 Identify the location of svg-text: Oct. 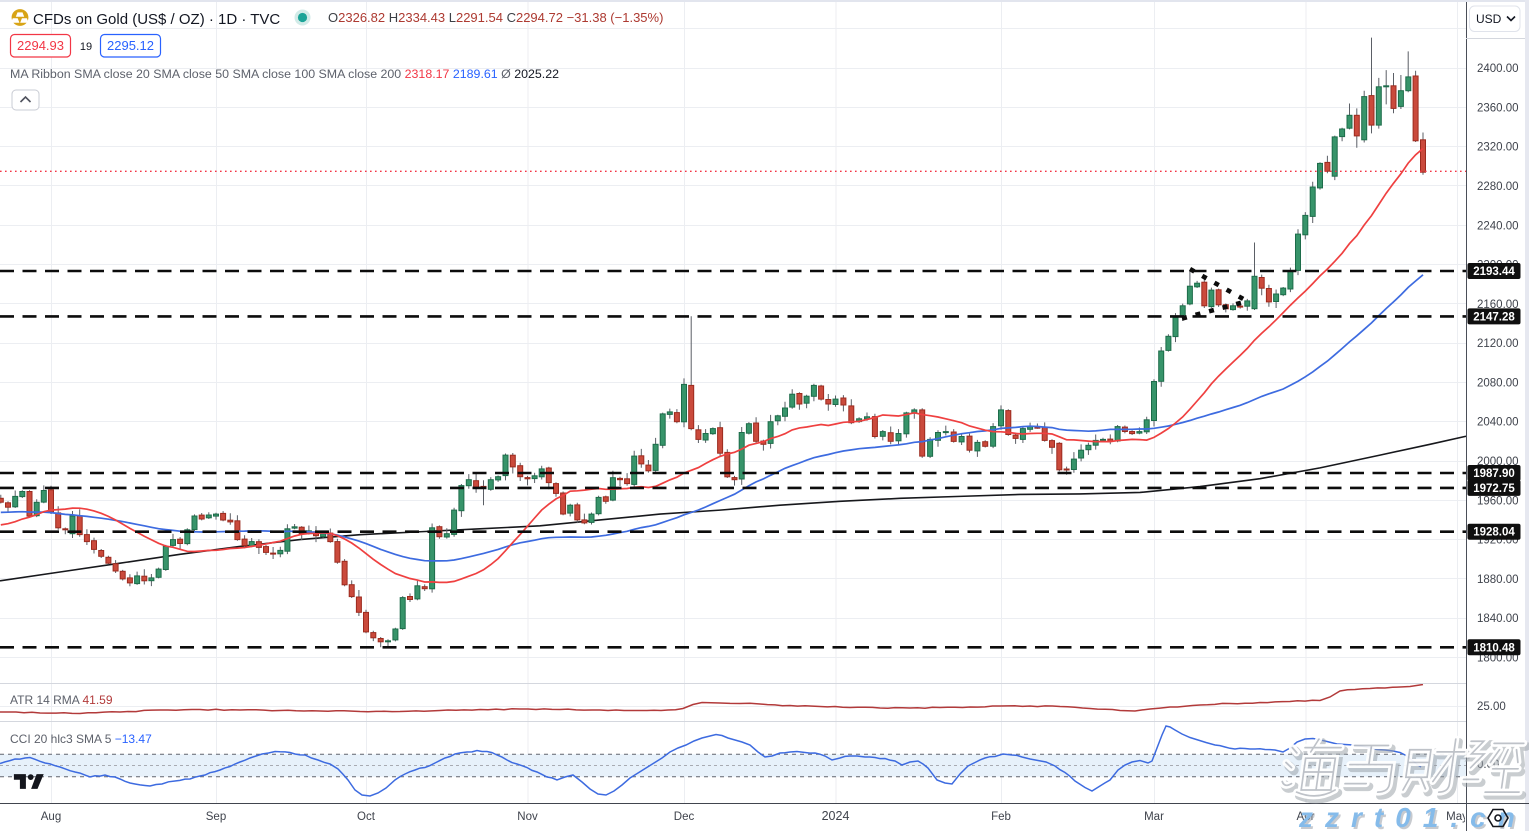
(366, 817).